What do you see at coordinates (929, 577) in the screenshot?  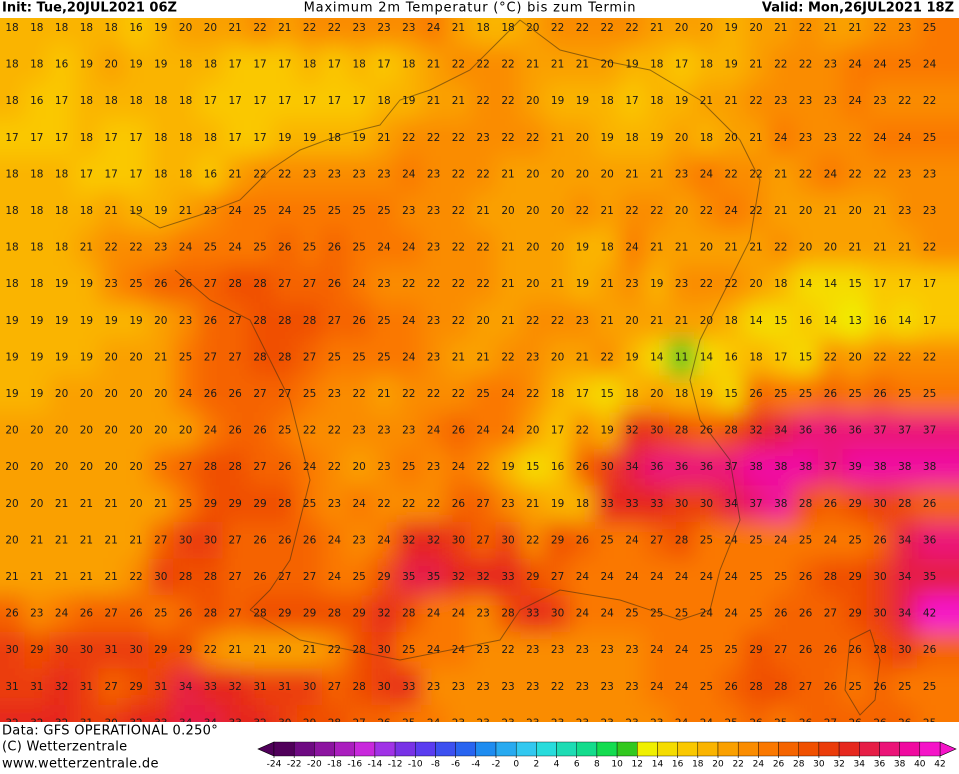 I see `temperature-value: 35` at bounding box center [929, 577].